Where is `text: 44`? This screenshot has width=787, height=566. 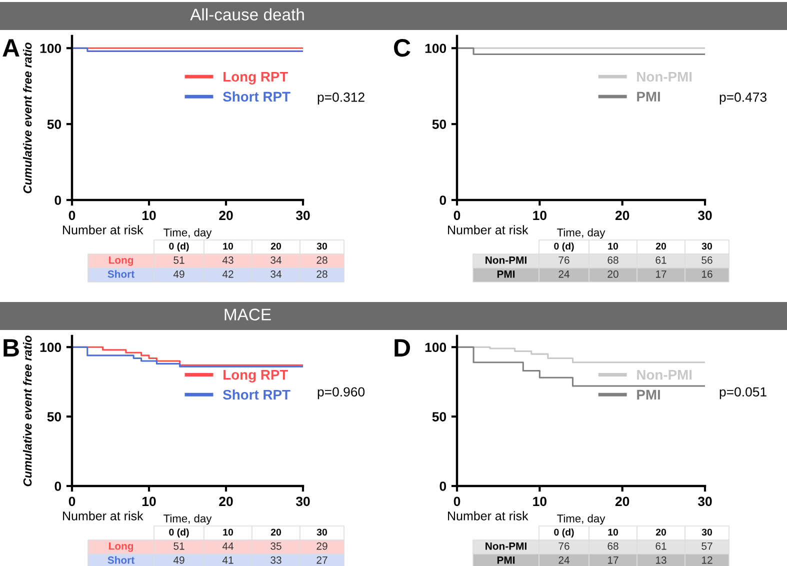 text: 44 is located at coordinates (228, 546).